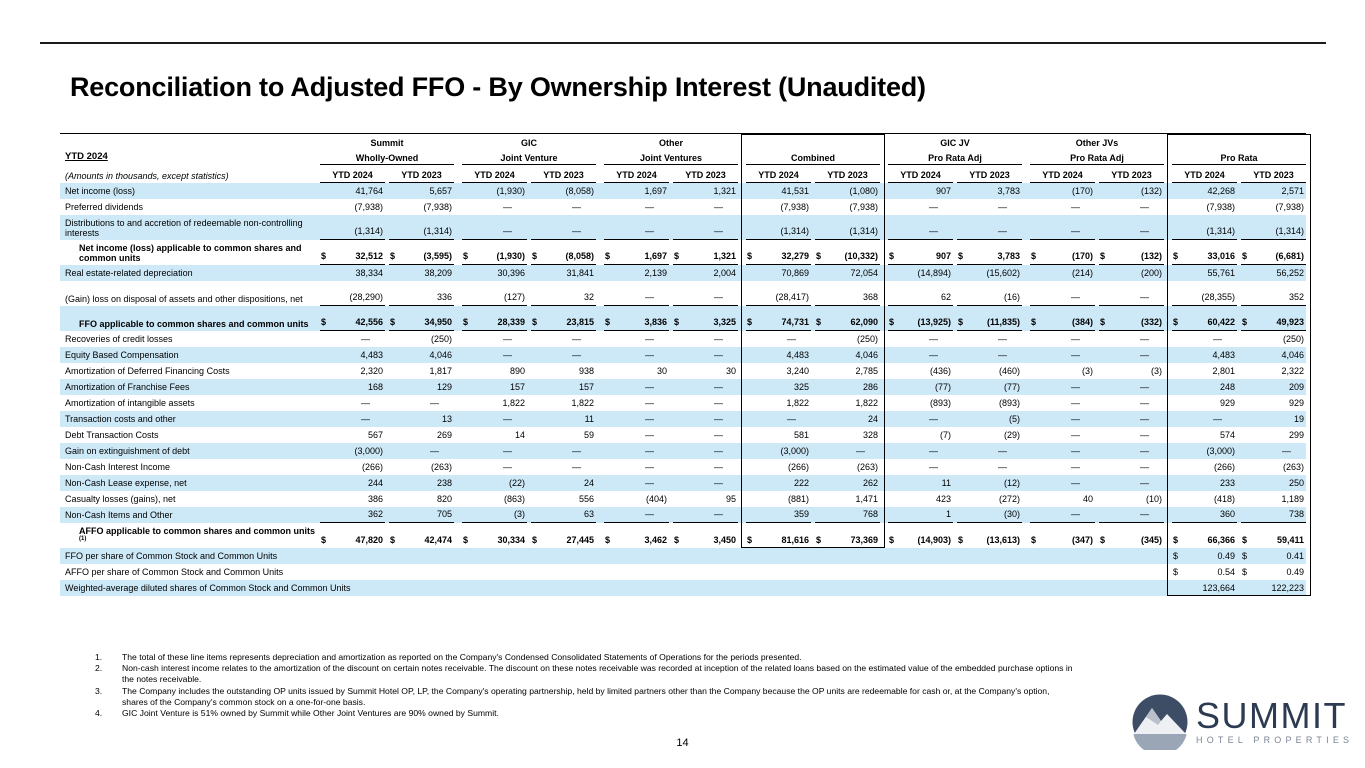  What do you see at coordinates (989, 435) in the screenshot?
I see `value-cell: (29)` at bounding box center [989, 435].